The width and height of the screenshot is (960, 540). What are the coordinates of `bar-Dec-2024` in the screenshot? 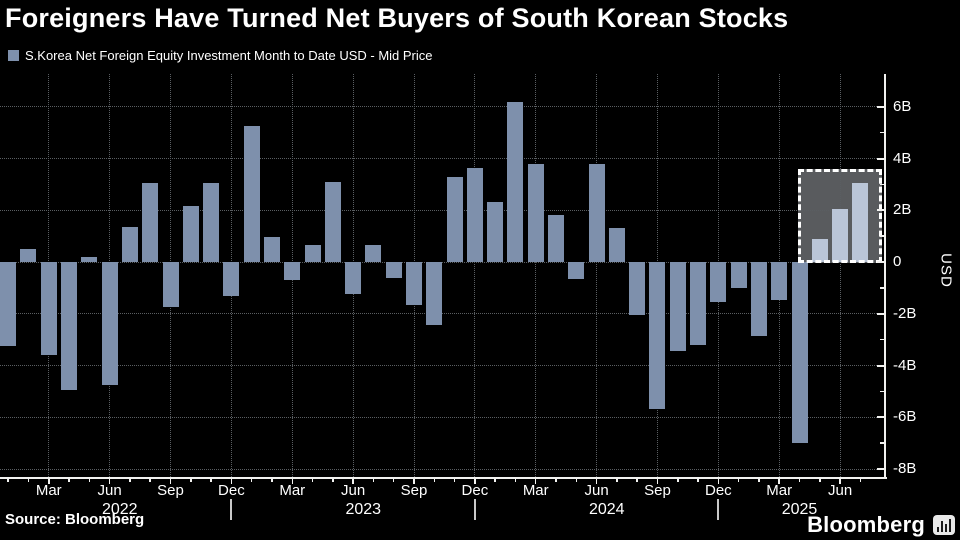 It's located at (718, 282).